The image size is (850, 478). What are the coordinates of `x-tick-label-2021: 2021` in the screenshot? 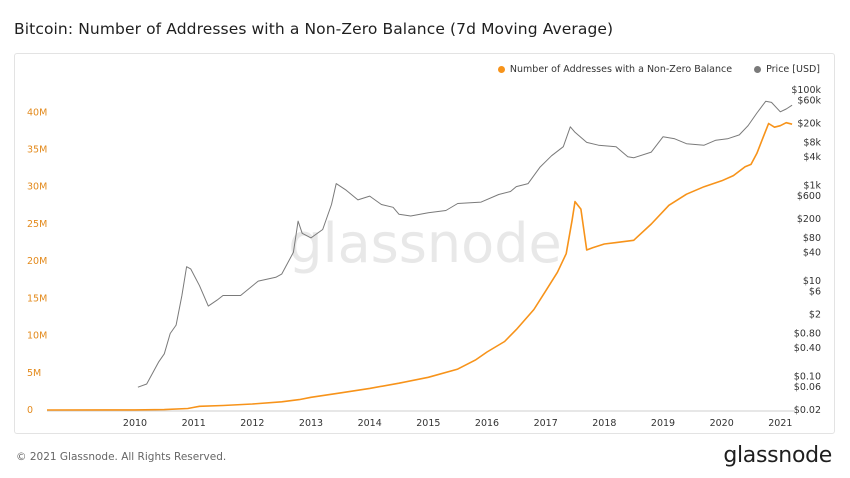 It's located at (780, 423).